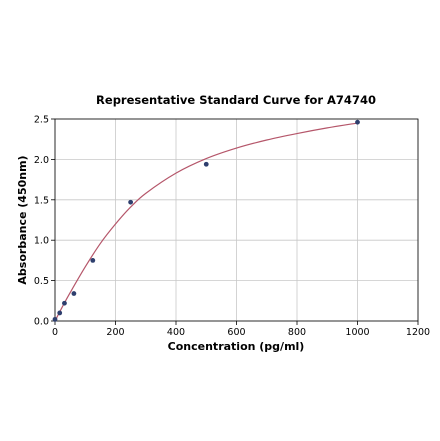  I want to click on x-tick-label: 800, so click(297, 332).